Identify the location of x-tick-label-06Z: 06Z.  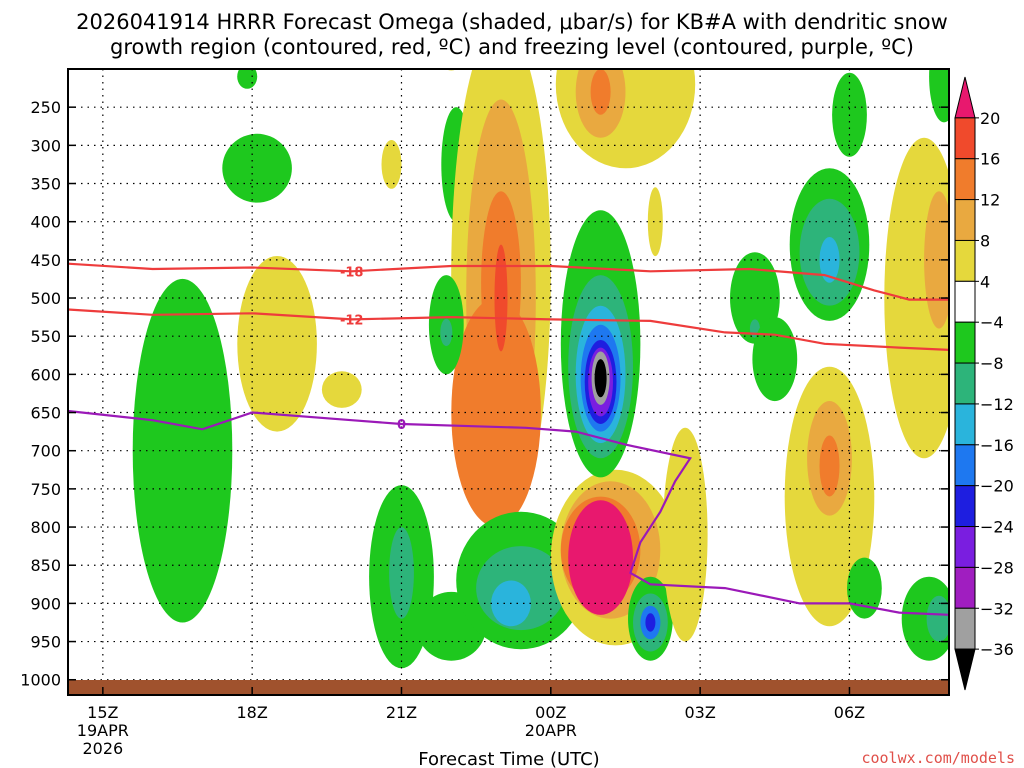
(849, 712).